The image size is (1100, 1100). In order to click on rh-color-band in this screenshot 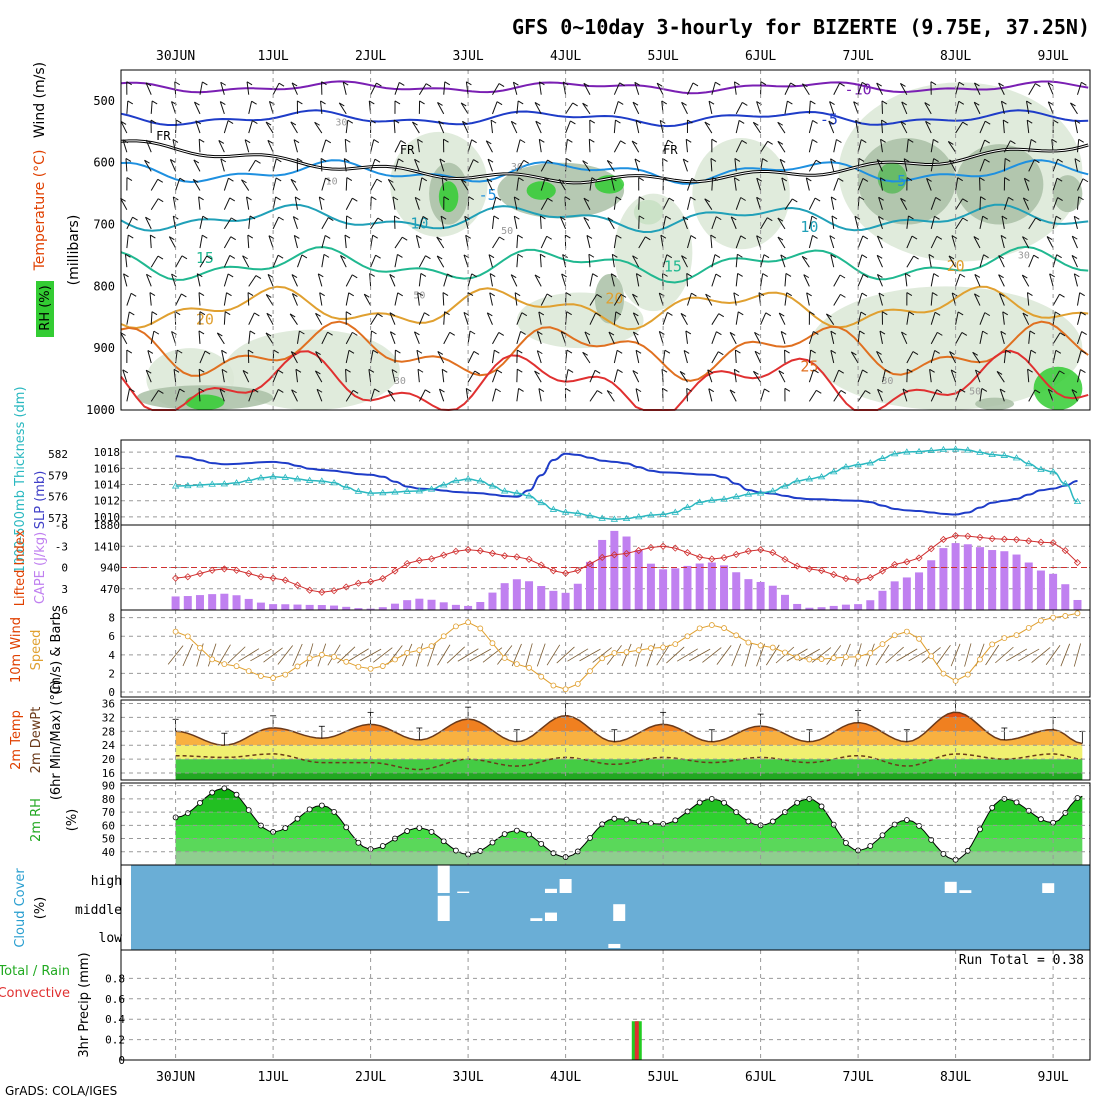, I will do `click(629, 819)`.